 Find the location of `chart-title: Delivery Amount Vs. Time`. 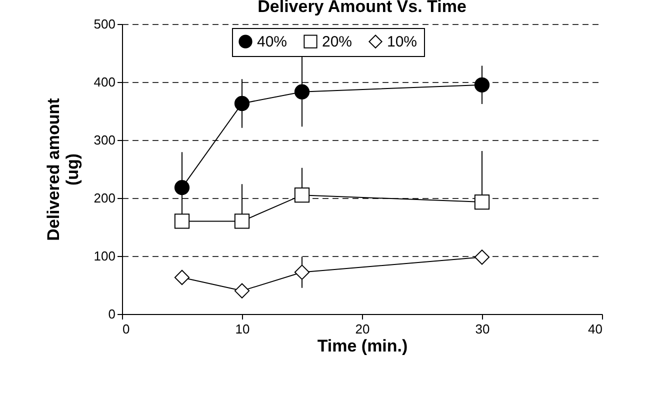

chart-title: Delivery Amount Vs. Time is located at coordinates (362, 8).